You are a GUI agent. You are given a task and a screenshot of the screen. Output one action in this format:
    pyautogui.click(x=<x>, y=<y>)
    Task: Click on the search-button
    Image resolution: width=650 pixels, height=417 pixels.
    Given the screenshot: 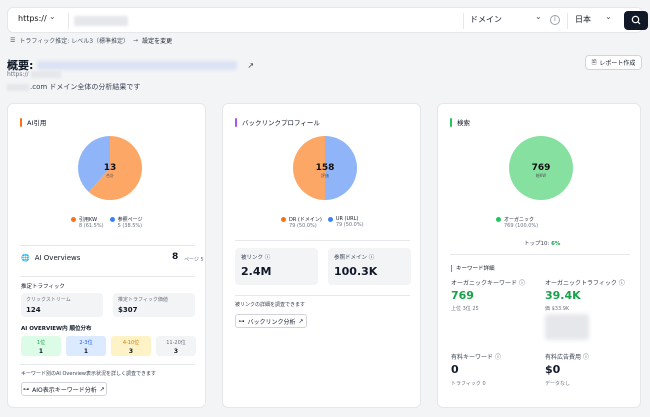 What is the action you would take?
    pyautogui.click(x=636, y=20)
    